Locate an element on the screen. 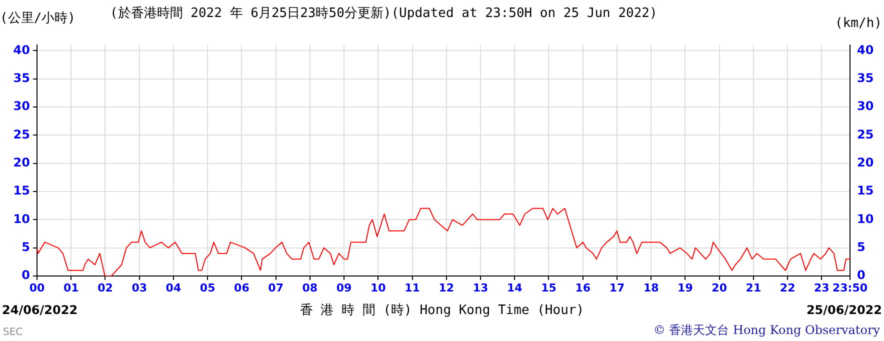 The image size is (884, 341). x-tick-label: 11 is located at coordinates (412, 287).